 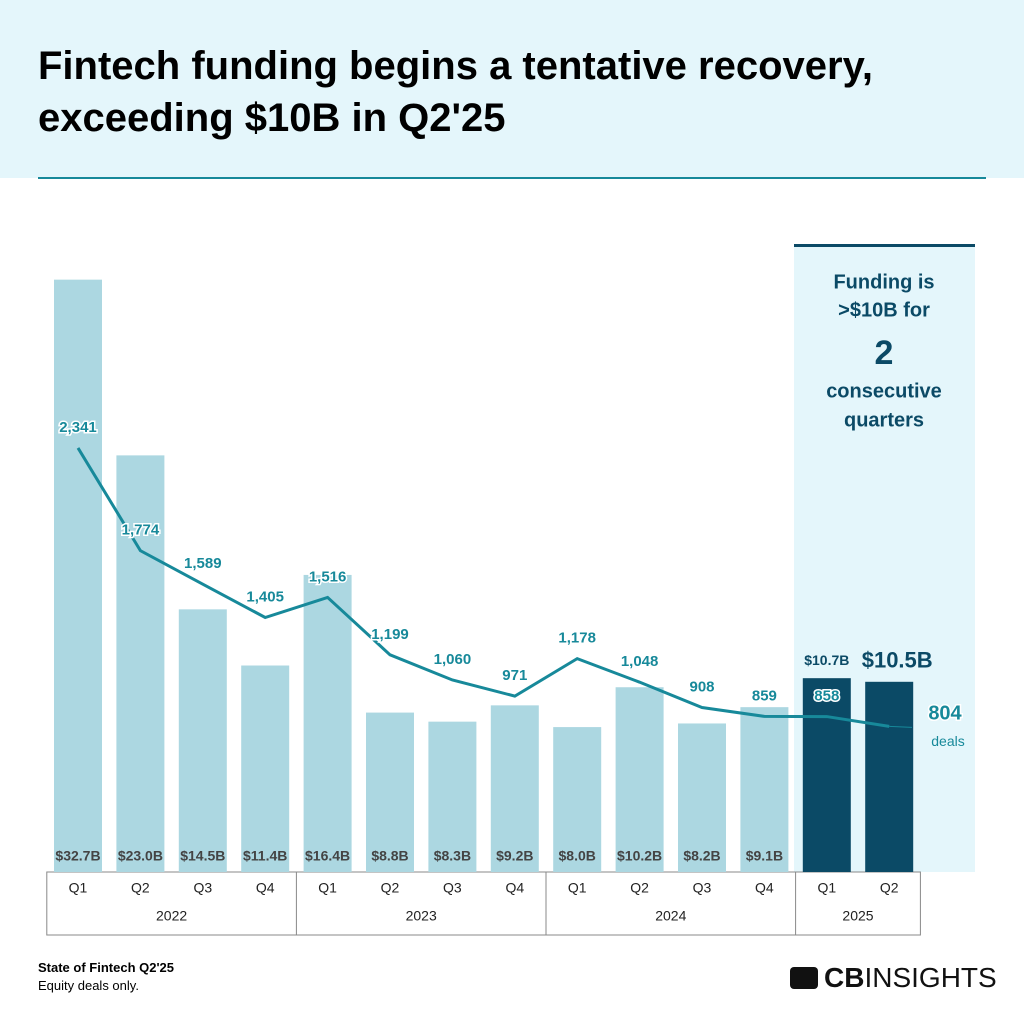 What do you see at coordinates (804, 978) in the screenshot?
I see `logo-icon` at bounding box center [804, 978].